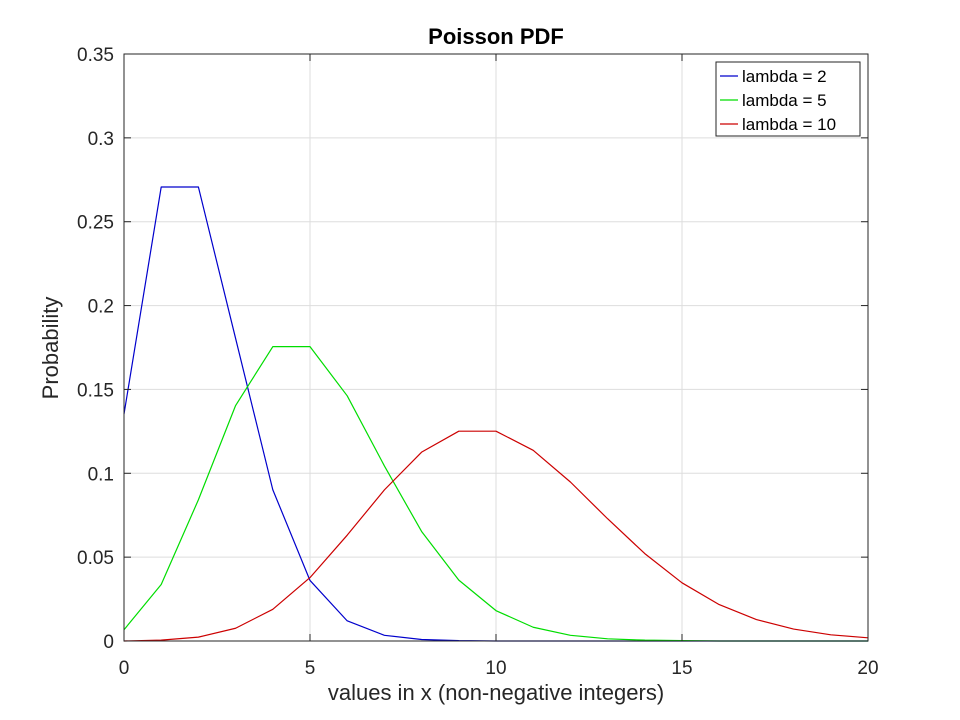 This screenshot has width=960, height=720. I want to click on y-tick-labels: 0 0.05 0.1 0.15 0.2 0.25 0.3 0.35, so click(95, 349).